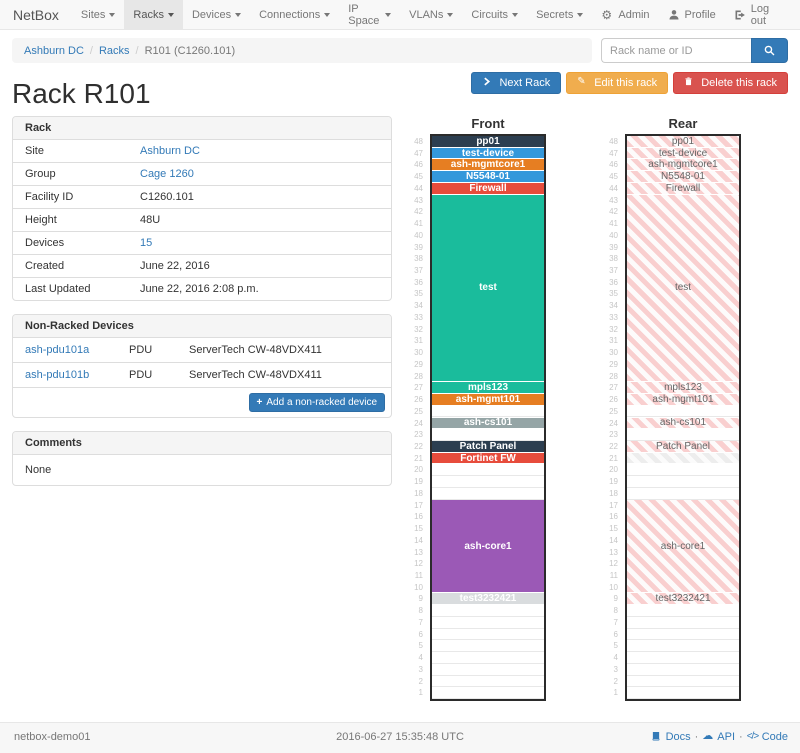  I want to click on nav-item-connections: Connections, so click(294, 14).